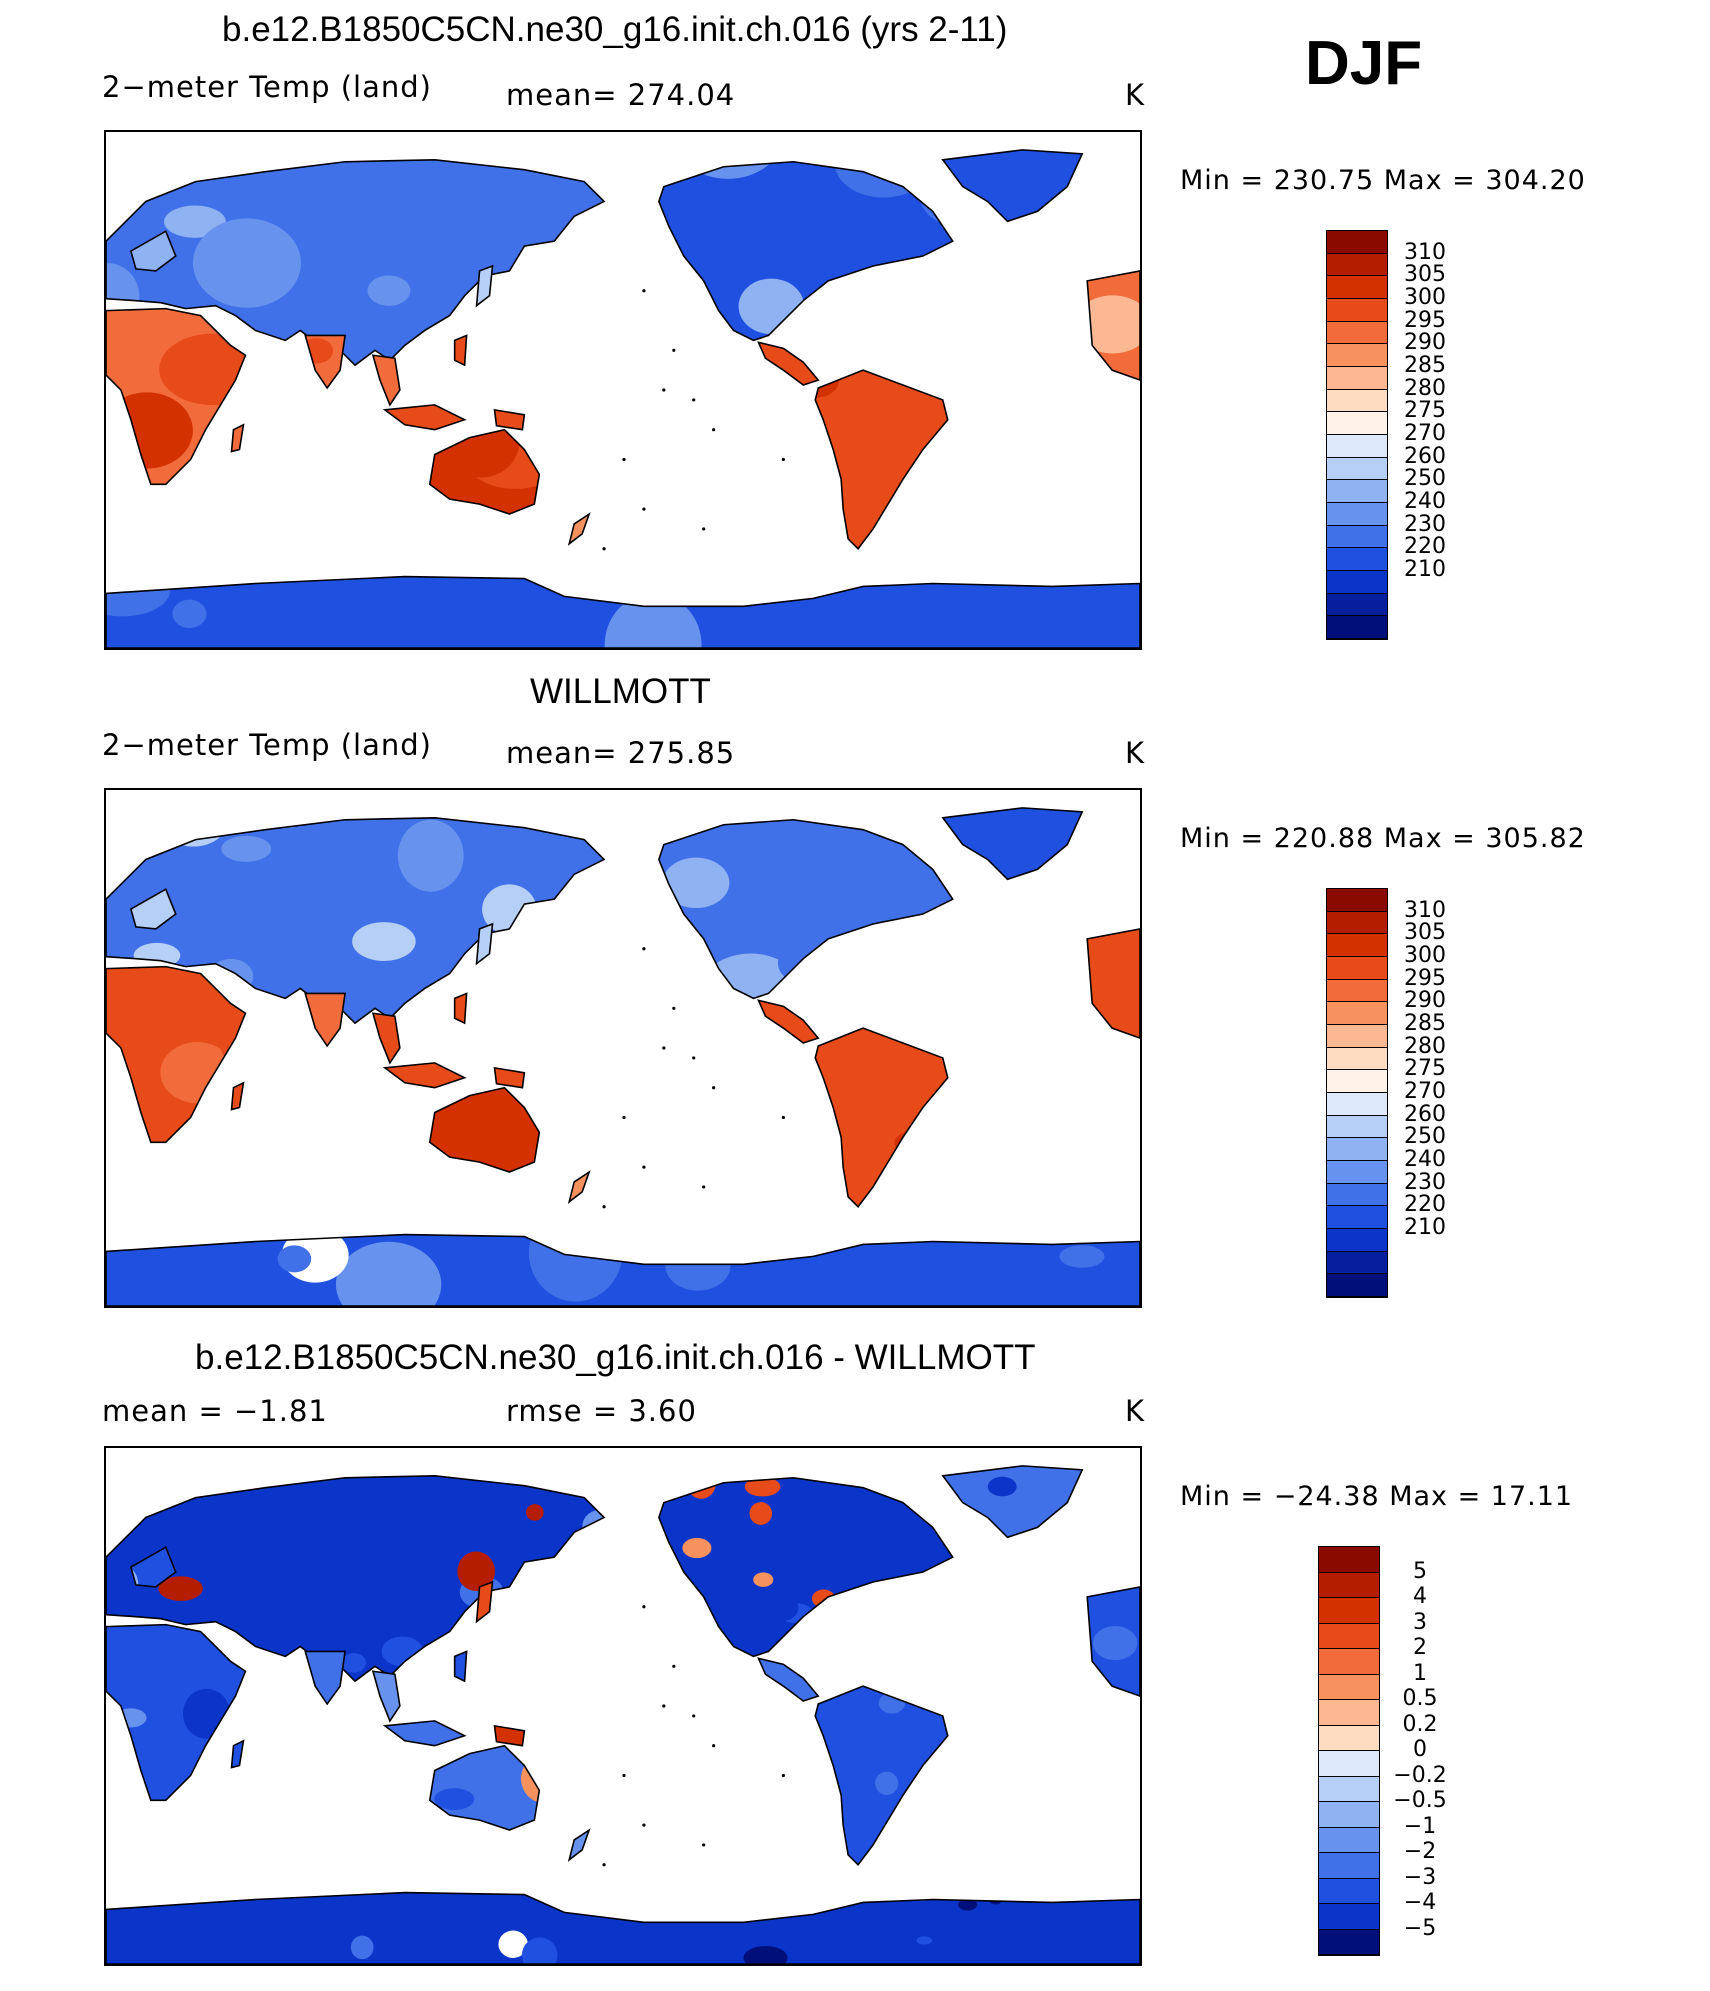 Image resolution: width=1710 pixels, height=1991 pixels. I want to click on colorbar-tick-label: 2, so click(1420, 1647).